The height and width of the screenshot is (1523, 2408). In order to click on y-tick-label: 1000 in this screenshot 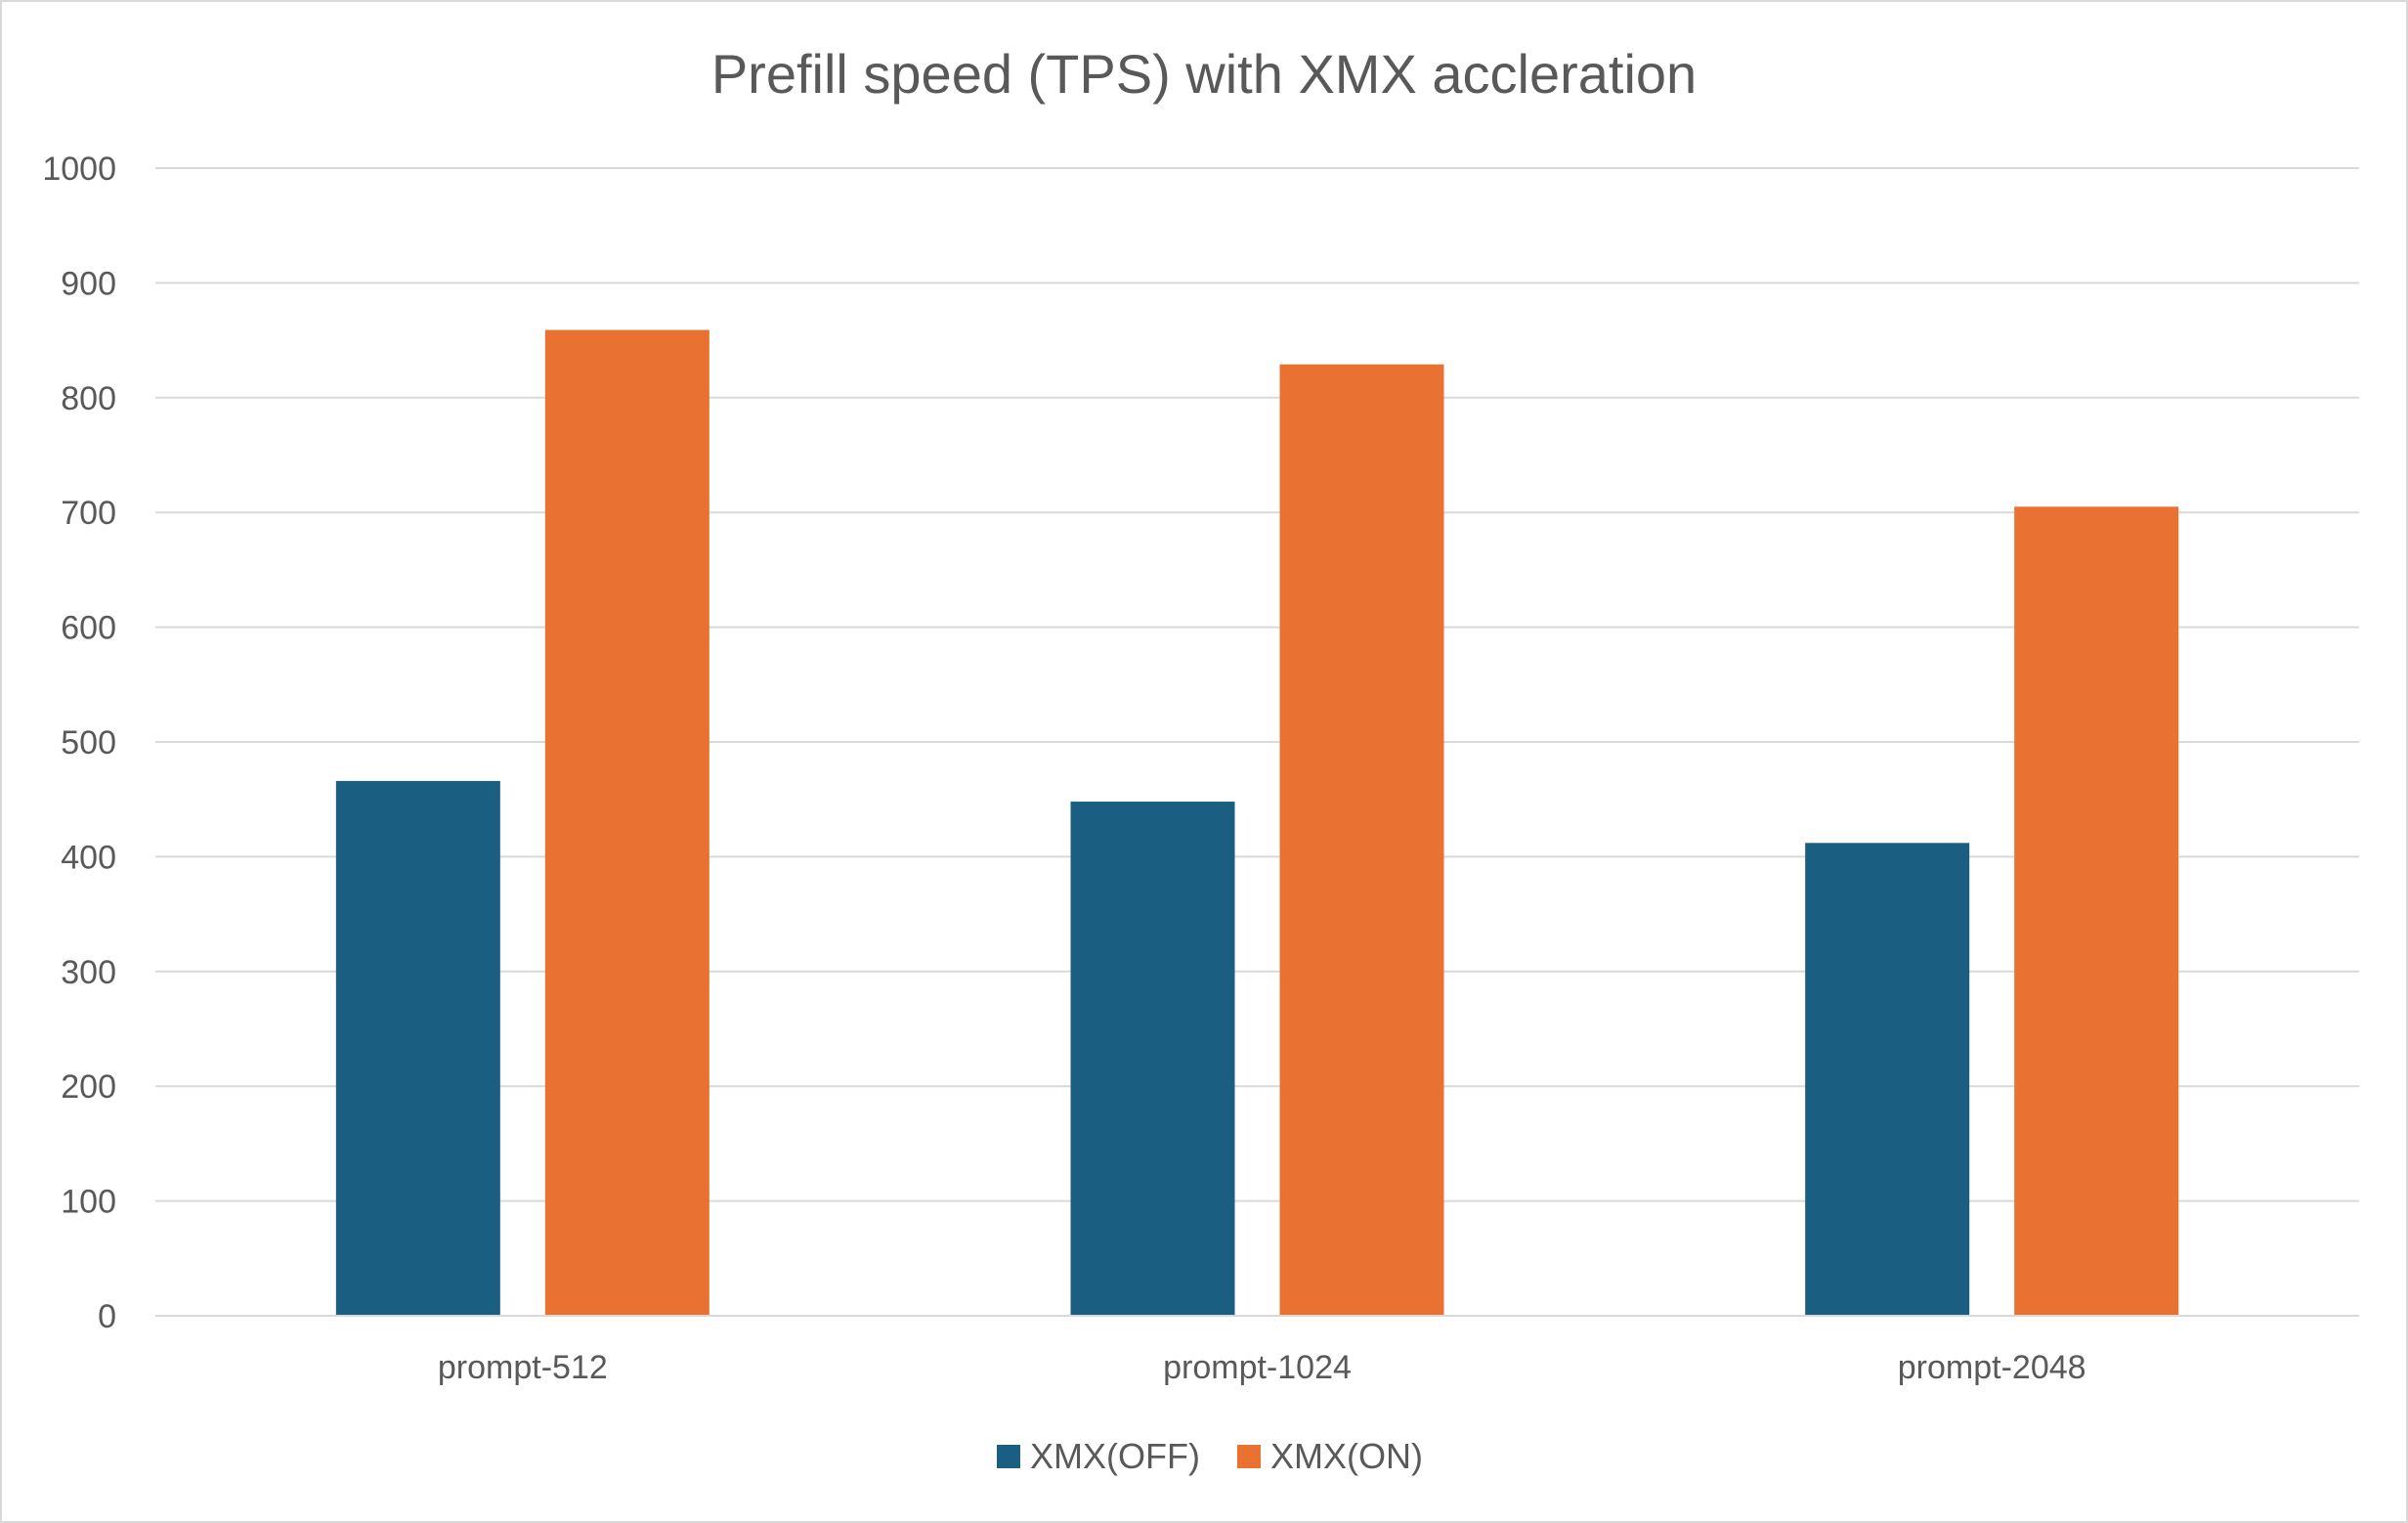, I will do `click(79, 169)`.